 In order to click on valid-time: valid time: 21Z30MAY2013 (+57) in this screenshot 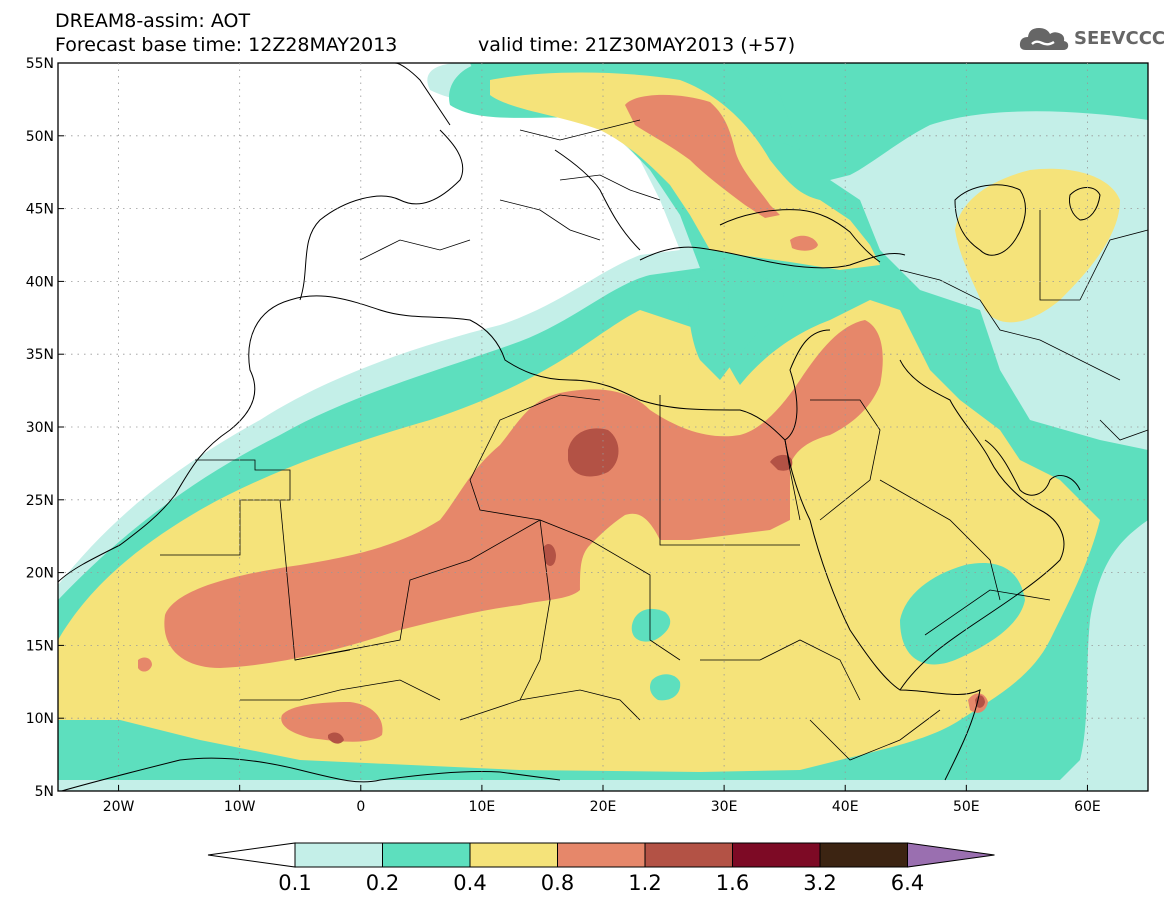, I will do `click(637, 45)`.